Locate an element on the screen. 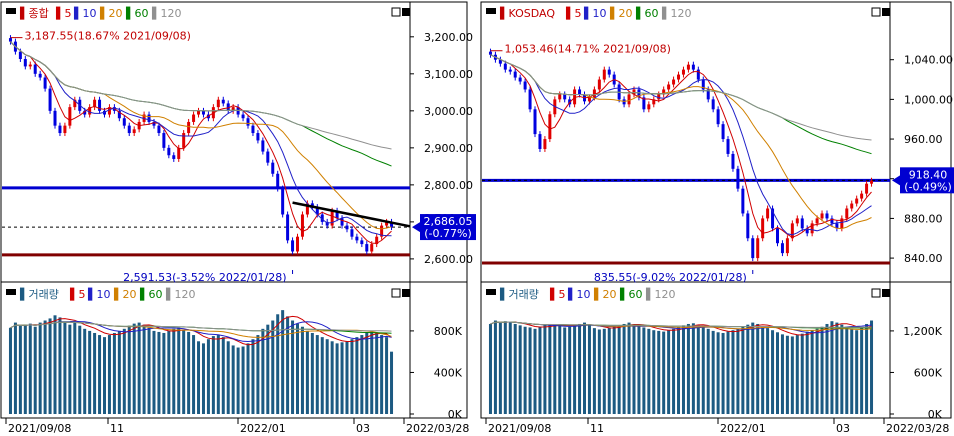 The width and height of the screenshot is (954, 436). volume-tick-label: 400K is located at coordinates (448, 372).